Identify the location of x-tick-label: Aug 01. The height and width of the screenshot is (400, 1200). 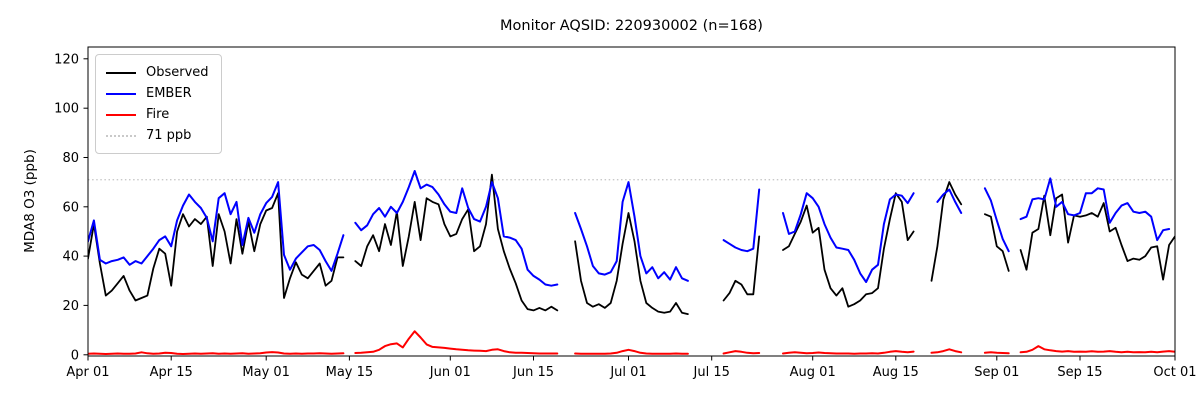
(813, 372).